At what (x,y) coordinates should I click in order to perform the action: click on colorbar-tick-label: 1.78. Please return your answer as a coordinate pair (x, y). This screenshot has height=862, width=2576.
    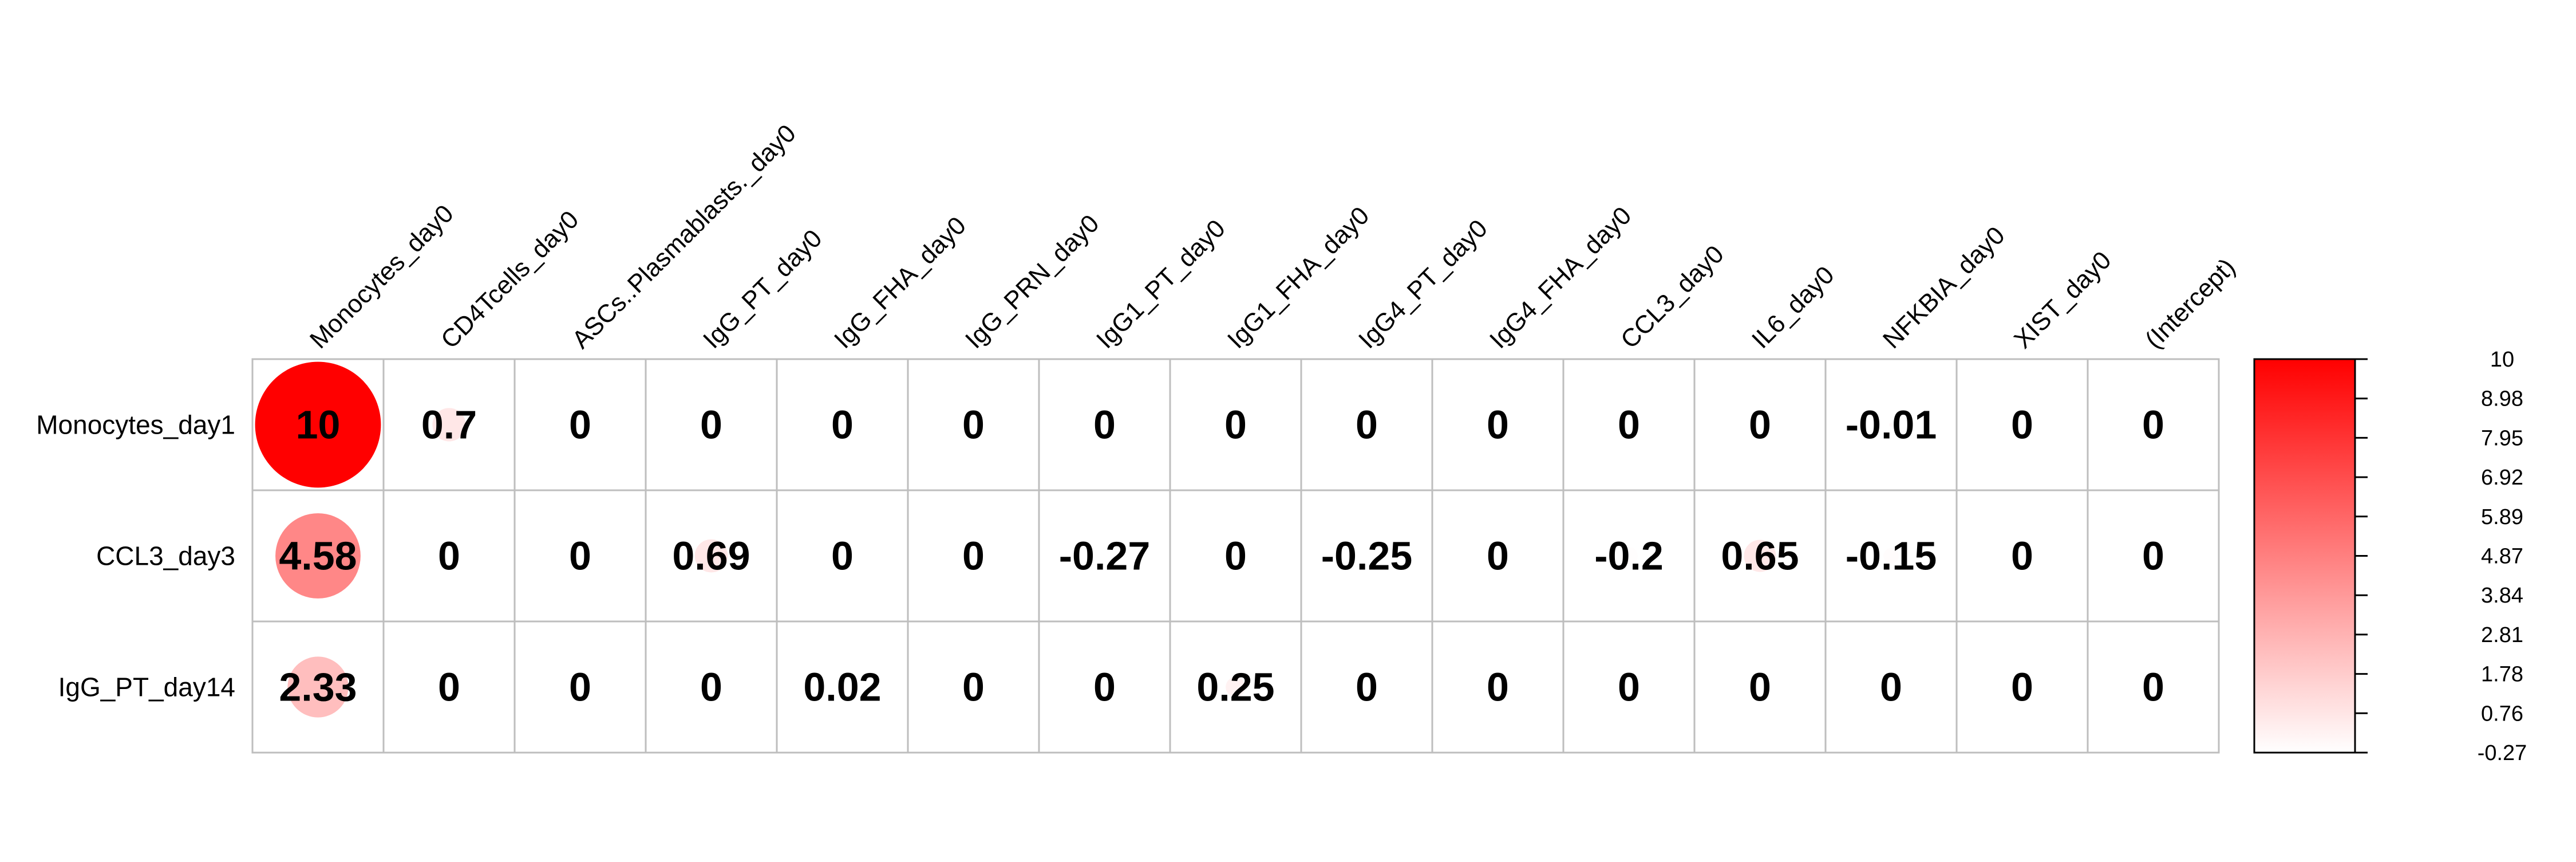
    Looking at the image, I should click on (2502, 675).